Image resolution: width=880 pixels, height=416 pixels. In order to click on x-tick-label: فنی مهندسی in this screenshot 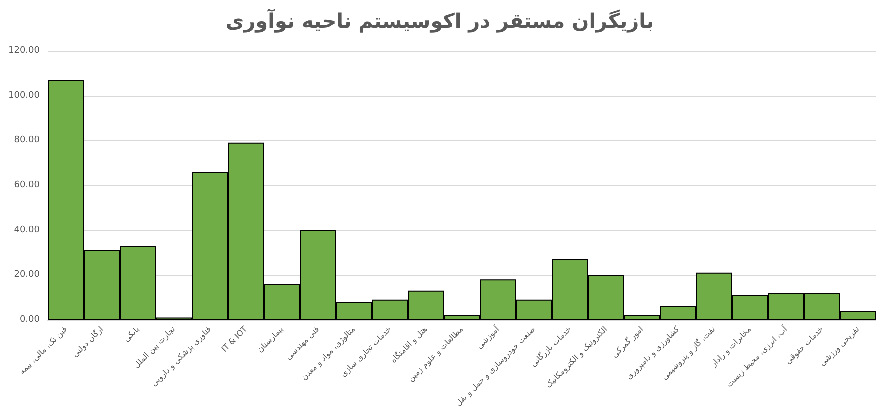, I will do `click(303, 343)`.